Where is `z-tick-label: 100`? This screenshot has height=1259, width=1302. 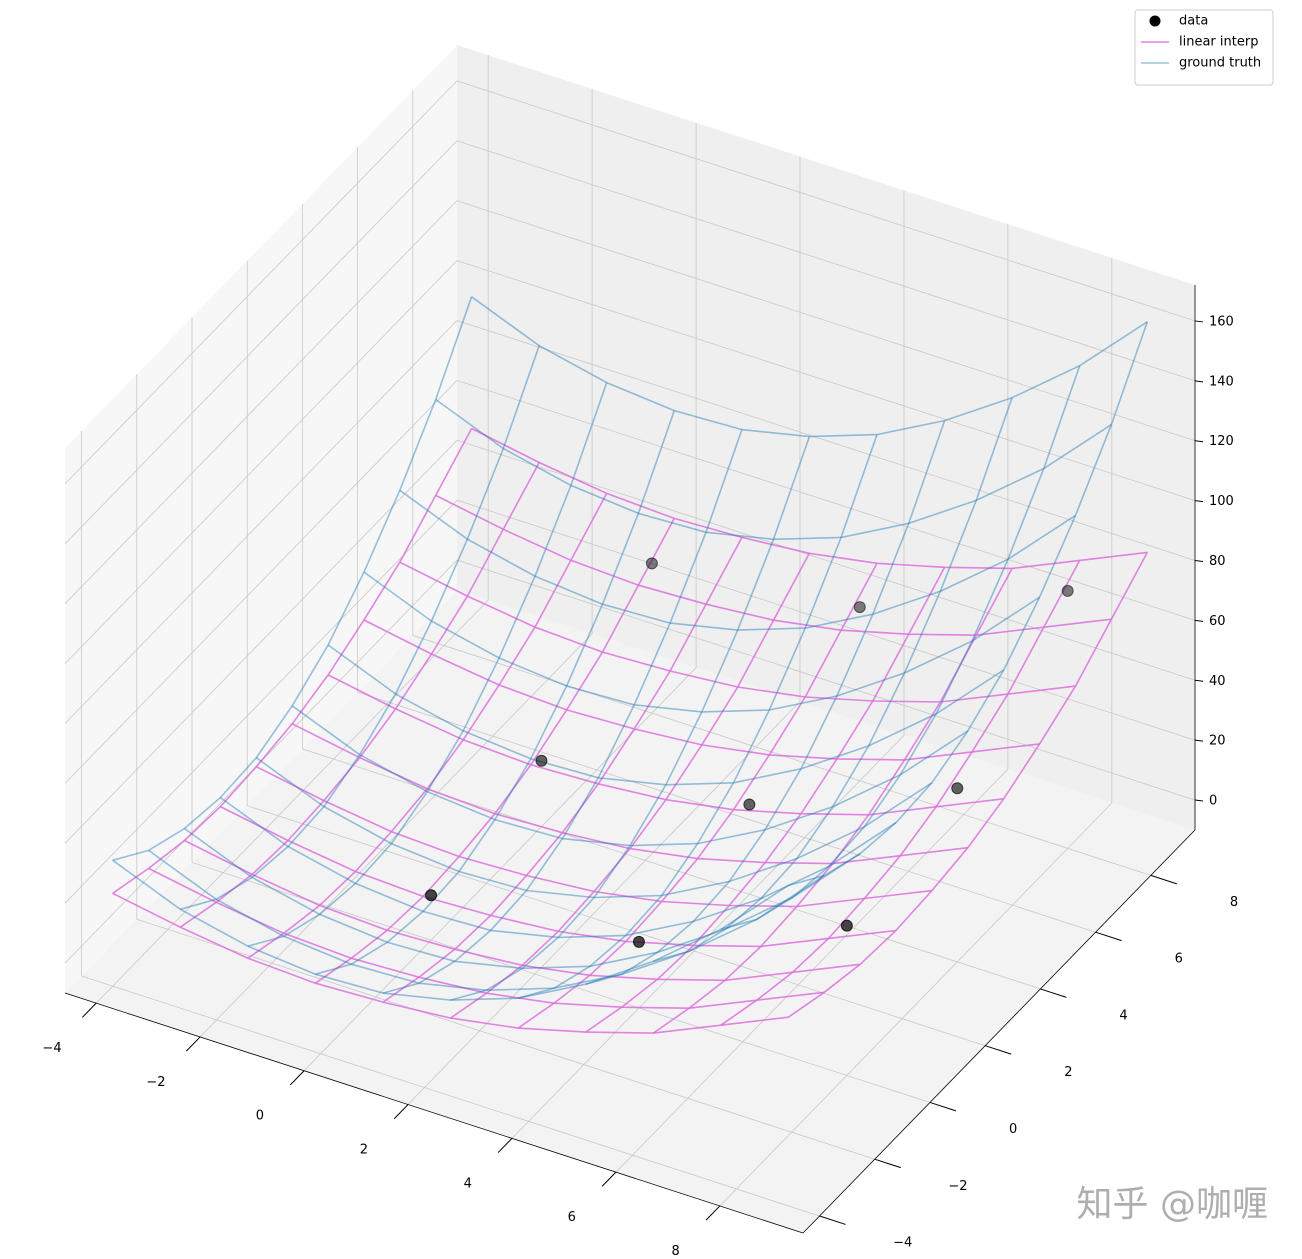 z-tick-label: 100 is located at coordinates (1221, 501).